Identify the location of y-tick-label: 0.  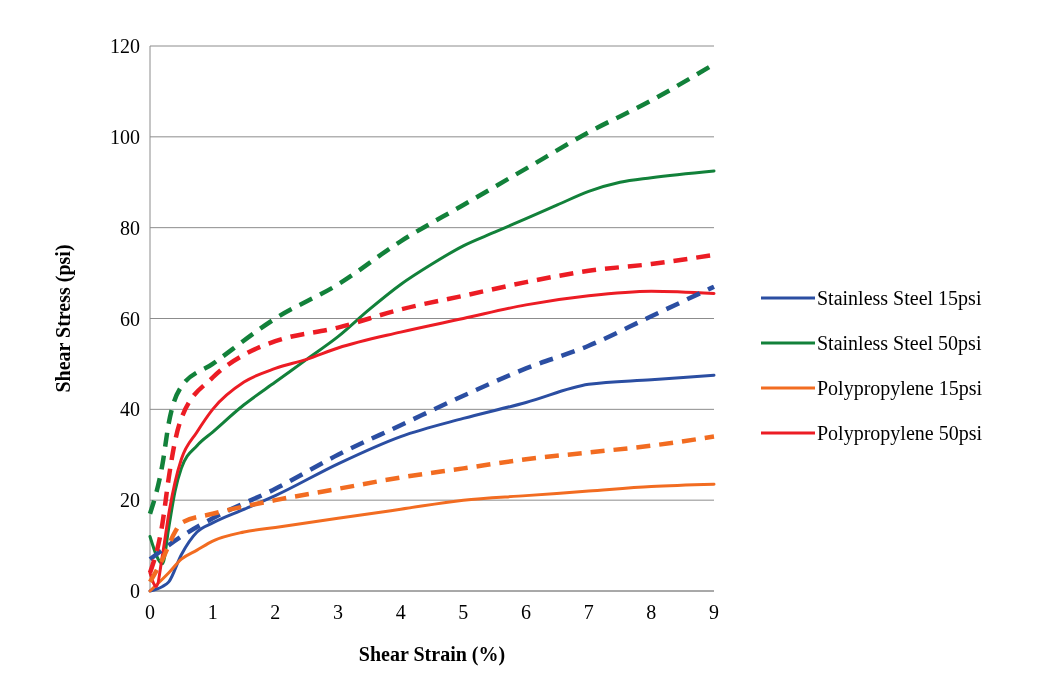
(135, 591).